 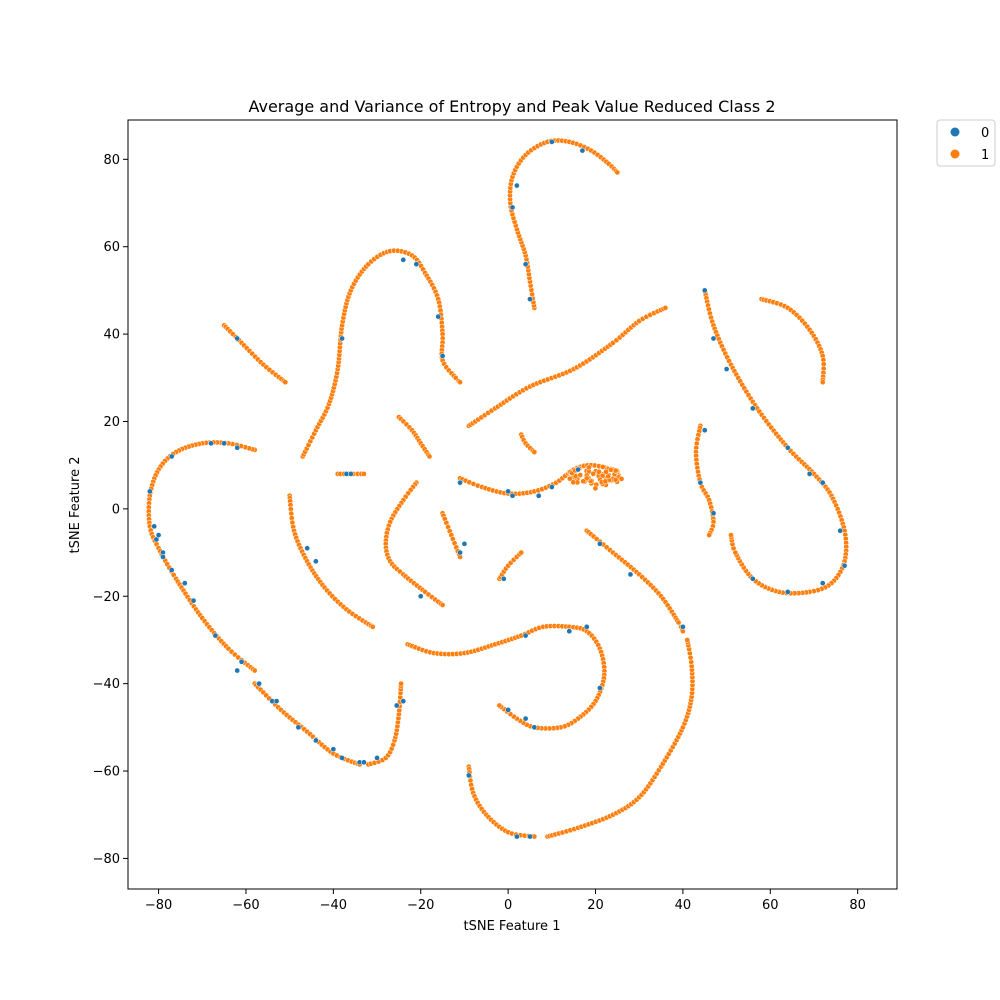 I want to click on x-tick-label: −80, so click(x=158, y=905).